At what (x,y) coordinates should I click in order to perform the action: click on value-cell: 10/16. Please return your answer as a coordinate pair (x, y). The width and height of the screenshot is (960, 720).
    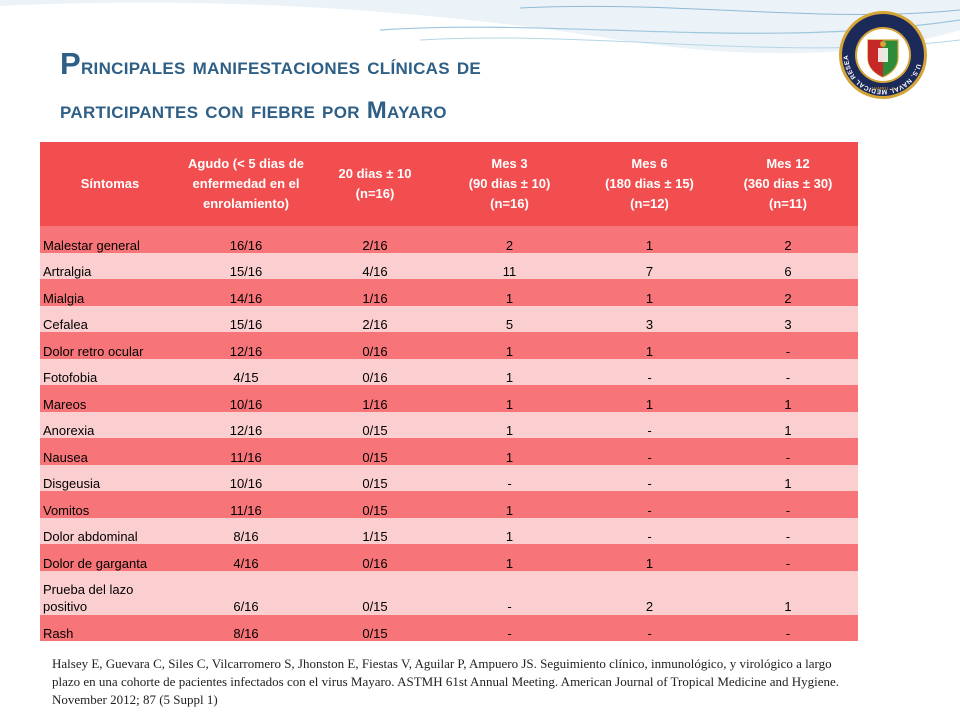
    Looking at the image, I should click on (246, 398).